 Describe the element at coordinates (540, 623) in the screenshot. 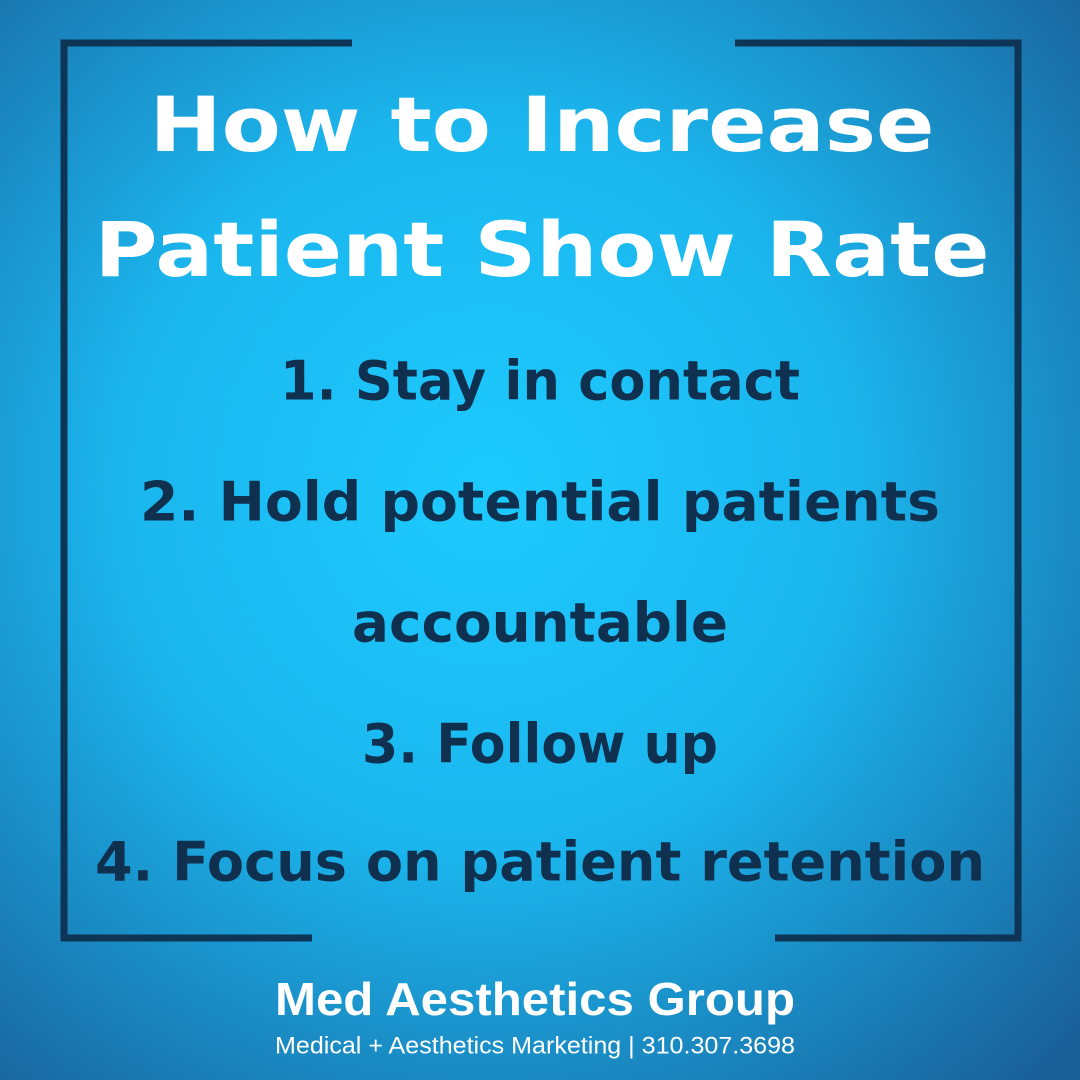

I see `list-item: accountable` at that location.